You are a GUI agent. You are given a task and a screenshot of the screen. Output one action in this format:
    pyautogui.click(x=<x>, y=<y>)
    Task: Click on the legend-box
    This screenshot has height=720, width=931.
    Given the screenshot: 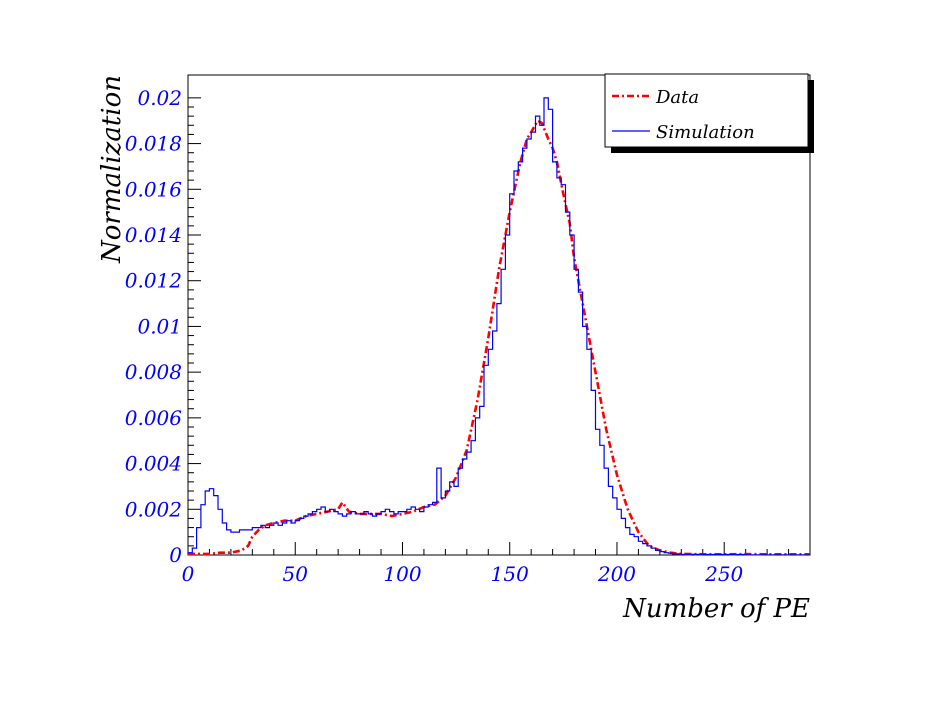 What is the action you would take?
    pyautogui.click(x=706, y=110)
    